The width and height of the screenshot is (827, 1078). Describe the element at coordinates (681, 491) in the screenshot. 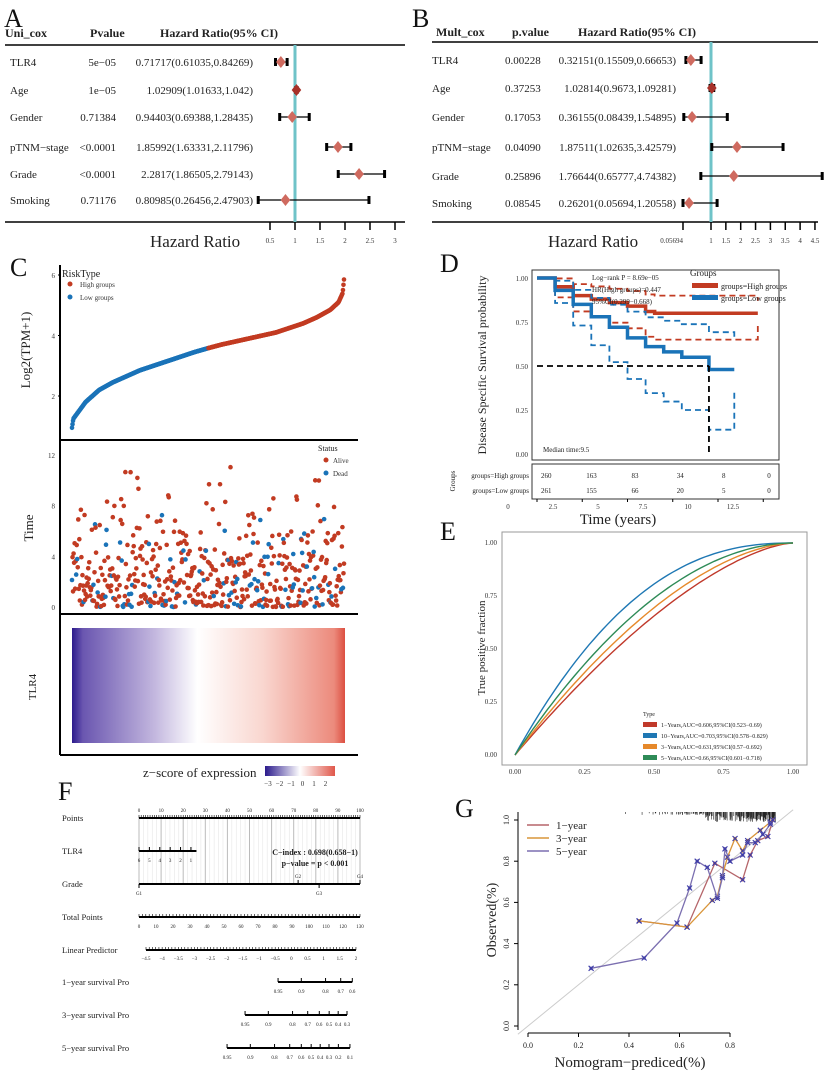

I see `risk-count: 20` at that location.